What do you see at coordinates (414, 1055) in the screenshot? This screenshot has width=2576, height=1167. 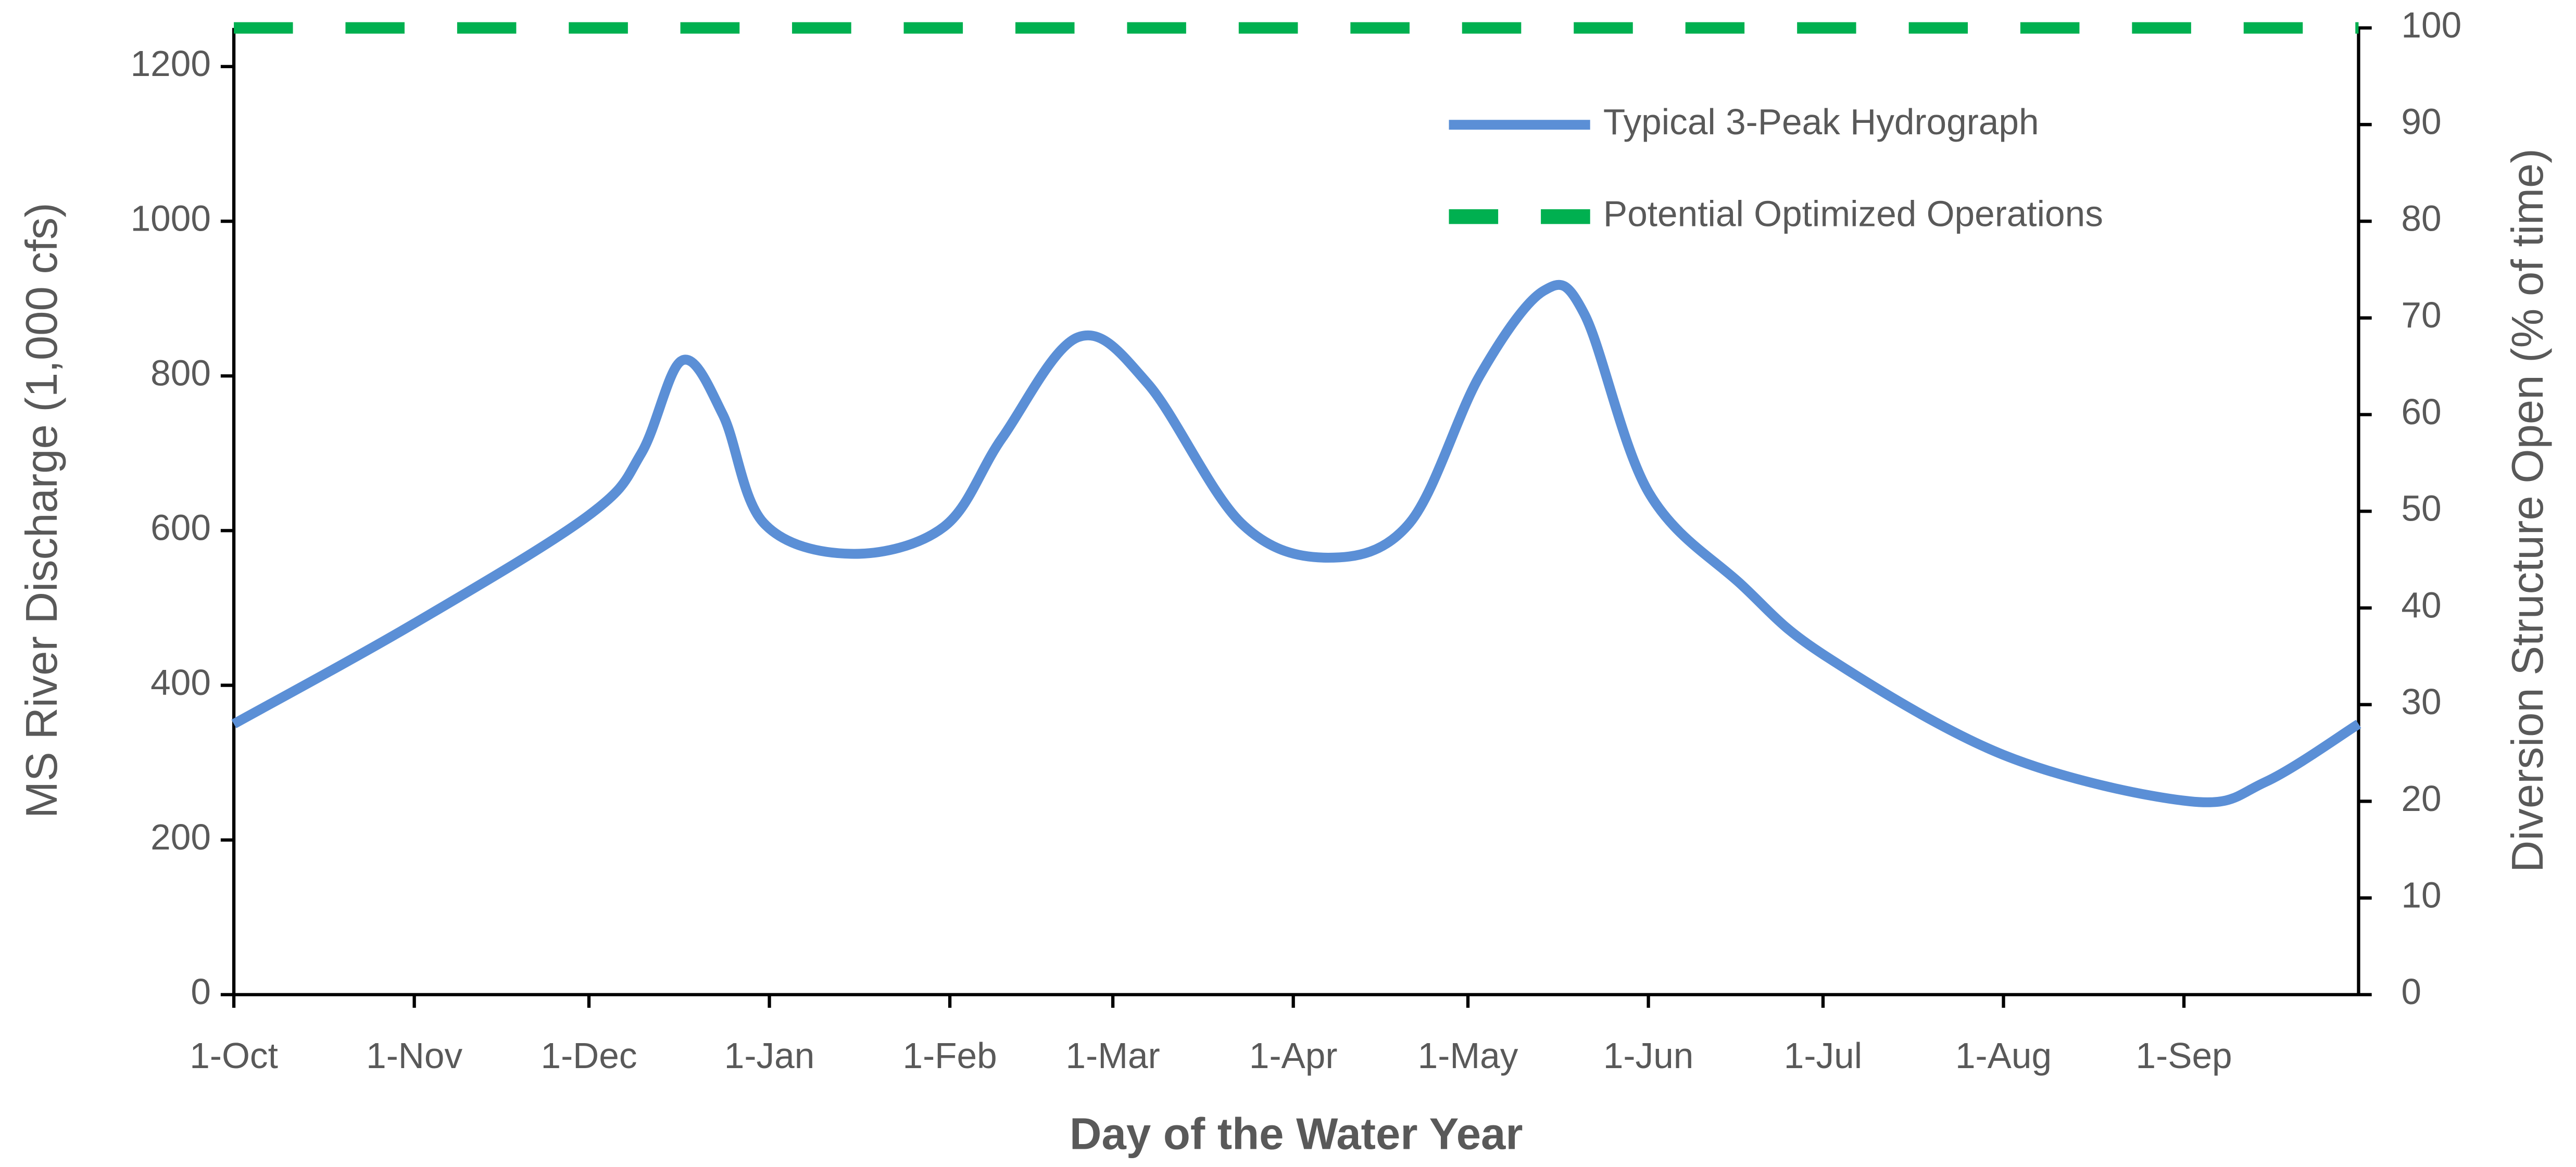 I see `x-tick-label: 1-Nov` at bounding box center [414, 1055].